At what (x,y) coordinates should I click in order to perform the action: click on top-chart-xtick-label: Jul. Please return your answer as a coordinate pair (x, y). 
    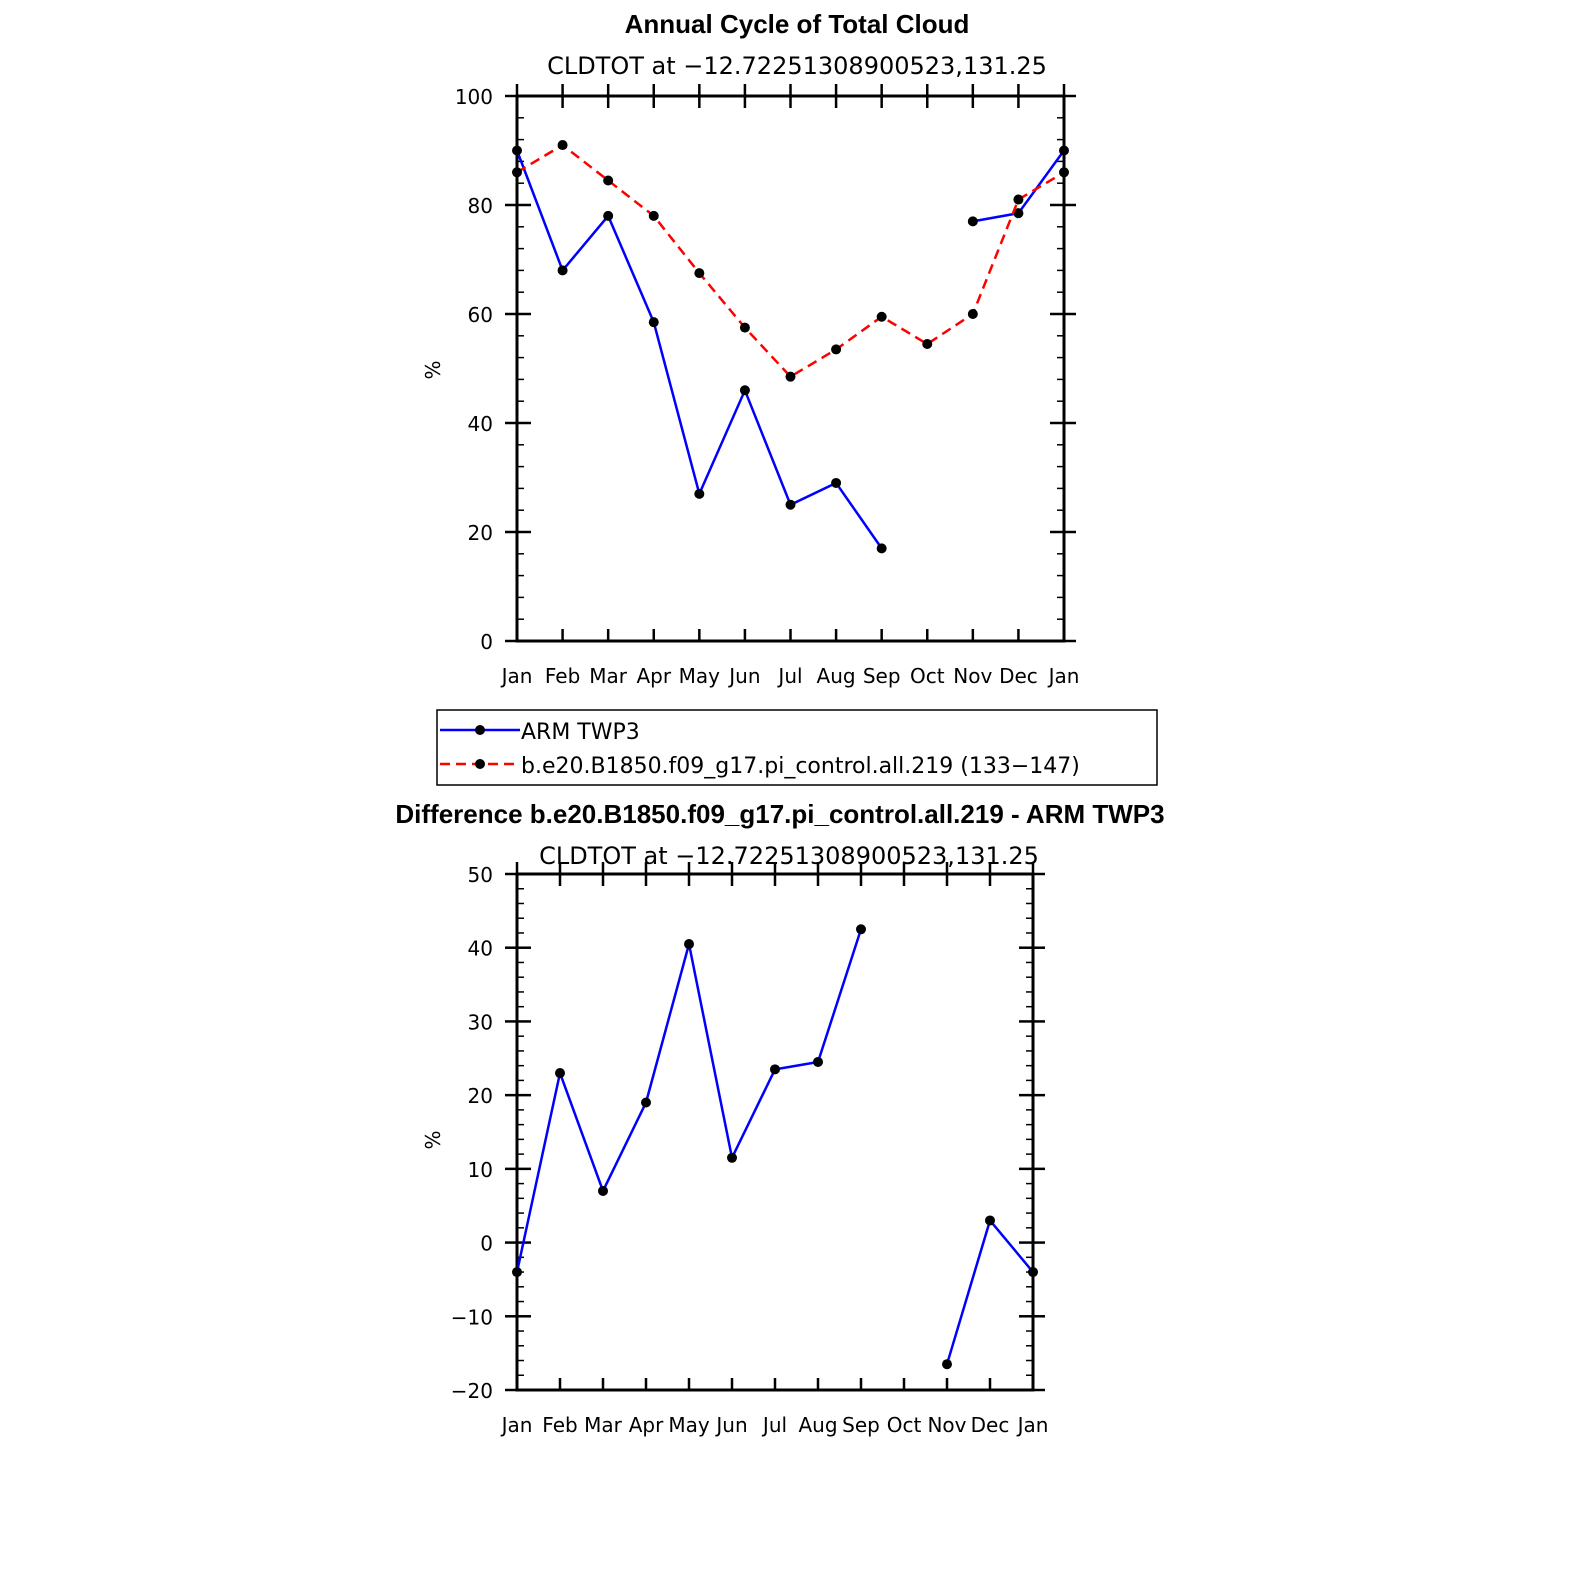
    Looking at the image, I should click on (789, 676).